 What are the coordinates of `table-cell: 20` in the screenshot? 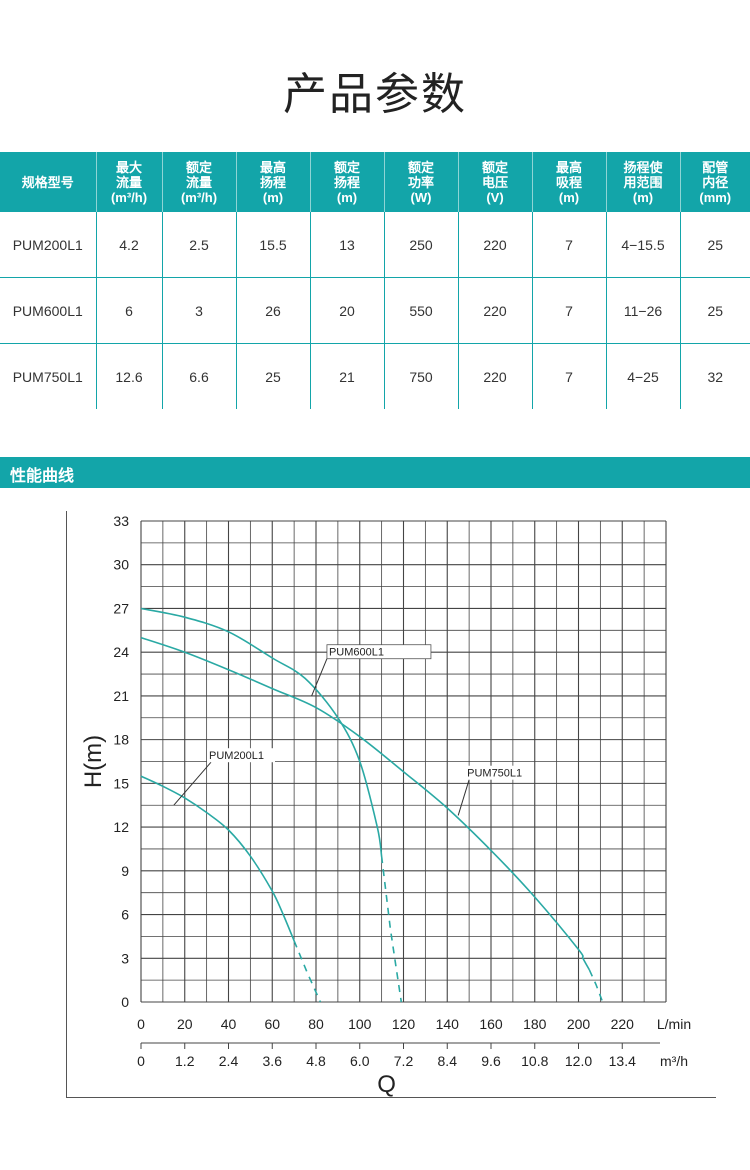 It's located at (347, 310).